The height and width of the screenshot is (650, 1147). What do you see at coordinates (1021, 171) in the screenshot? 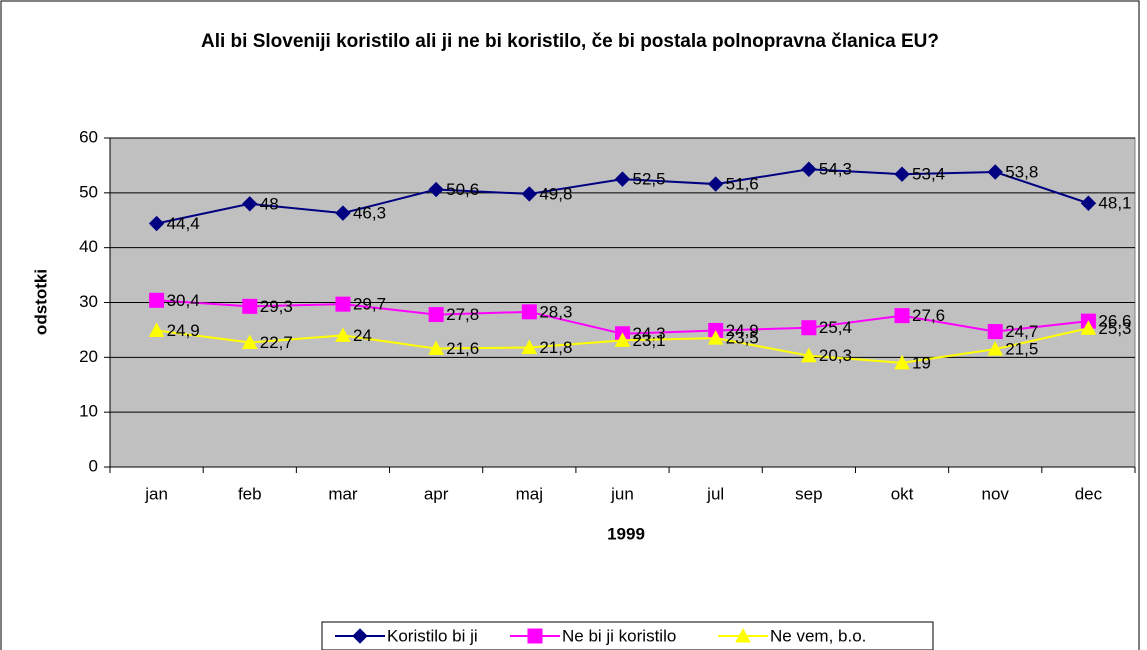
I see `data-label: 53,8` at bounding box center [1021, 171].